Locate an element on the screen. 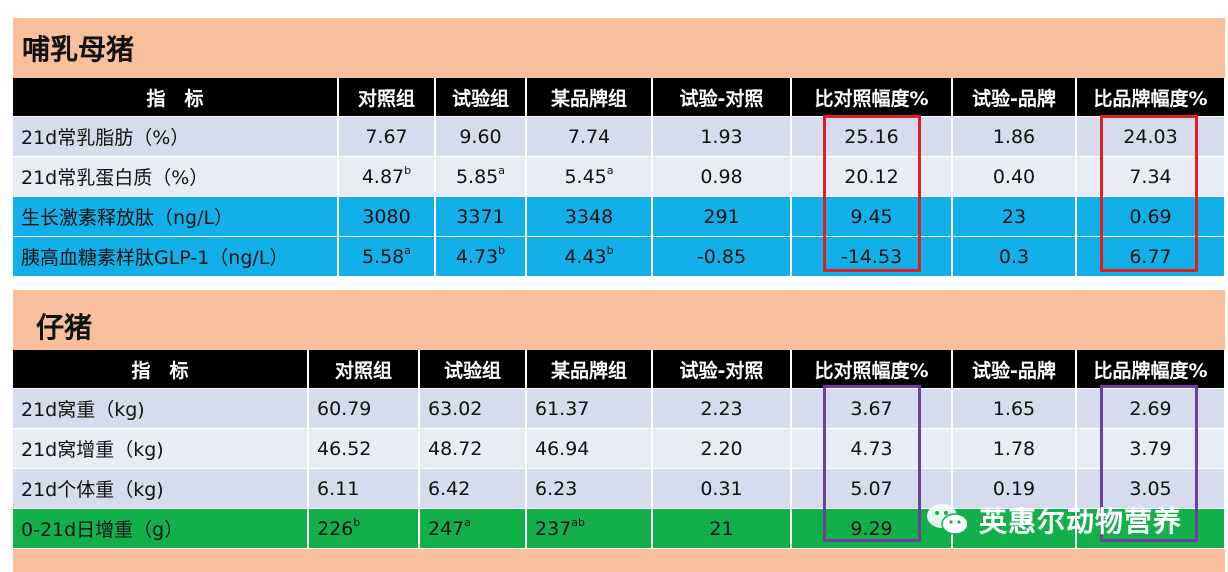  row-name: 21d常乳脂肪（%） is located at coordinates (176, 136).